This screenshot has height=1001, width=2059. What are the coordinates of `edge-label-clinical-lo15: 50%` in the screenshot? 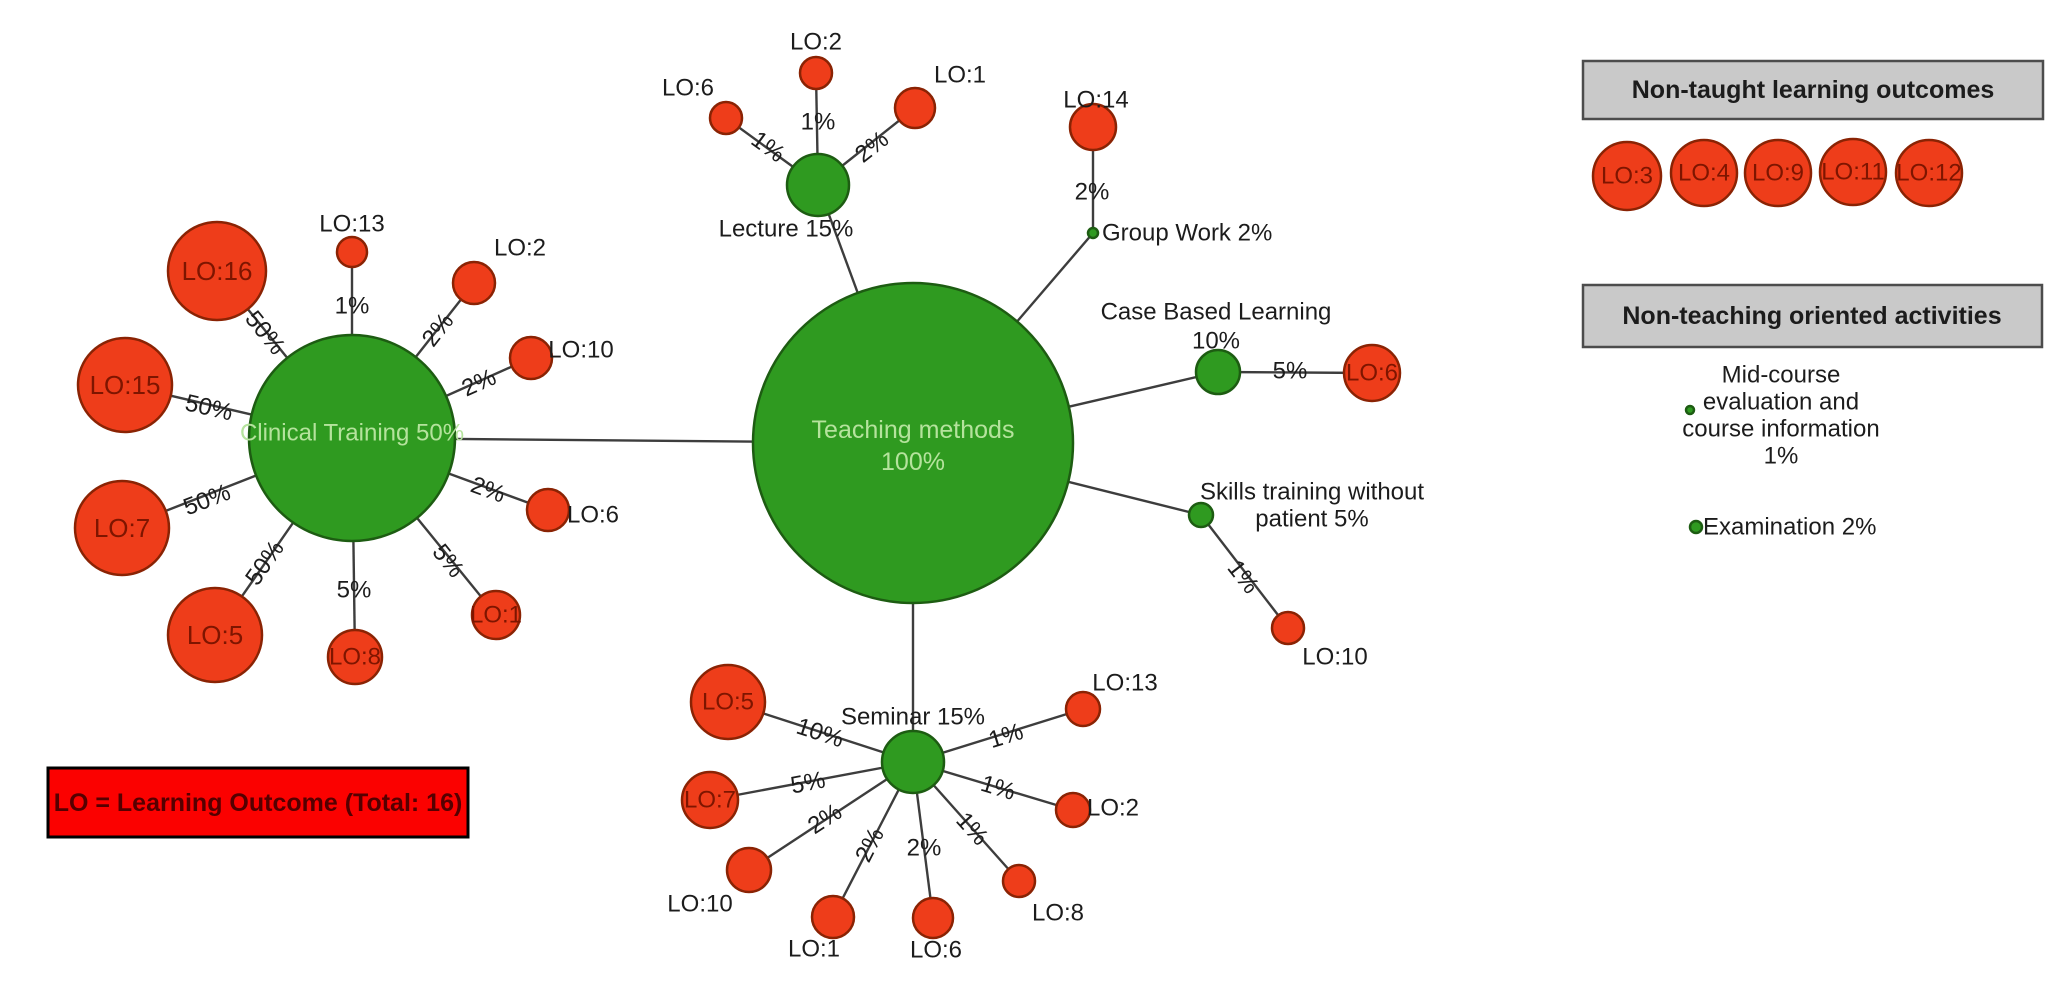 It's located at (209, 407).